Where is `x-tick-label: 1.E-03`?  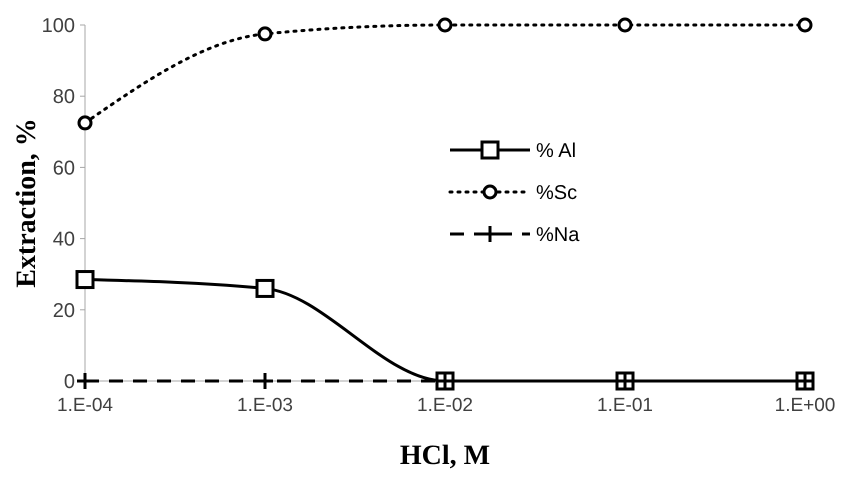
x-tick-label: 1.E-03 is located at coordinates (265, 405).